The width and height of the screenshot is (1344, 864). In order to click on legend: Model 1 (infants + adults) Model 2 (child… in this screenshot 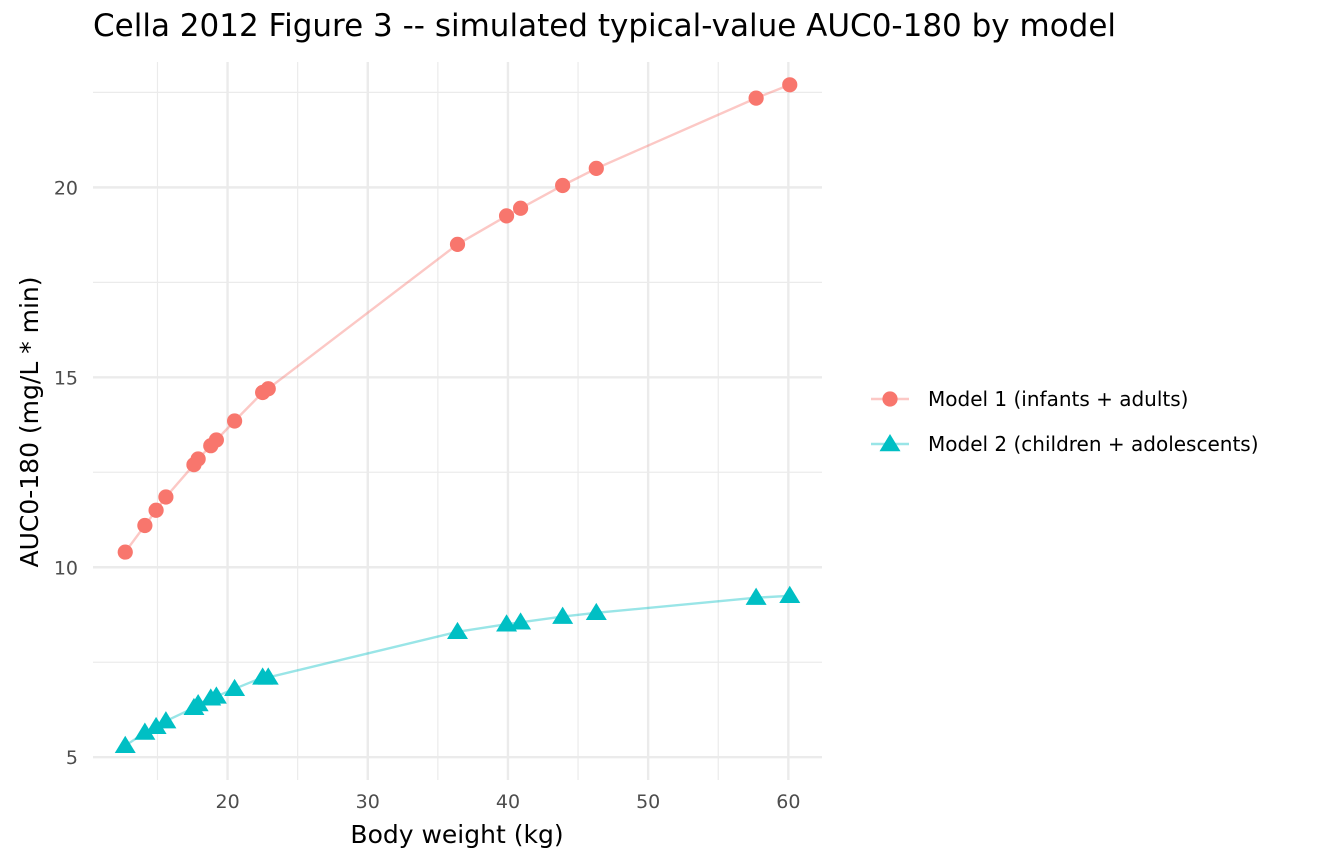, I will do `click(1065, 421)`.